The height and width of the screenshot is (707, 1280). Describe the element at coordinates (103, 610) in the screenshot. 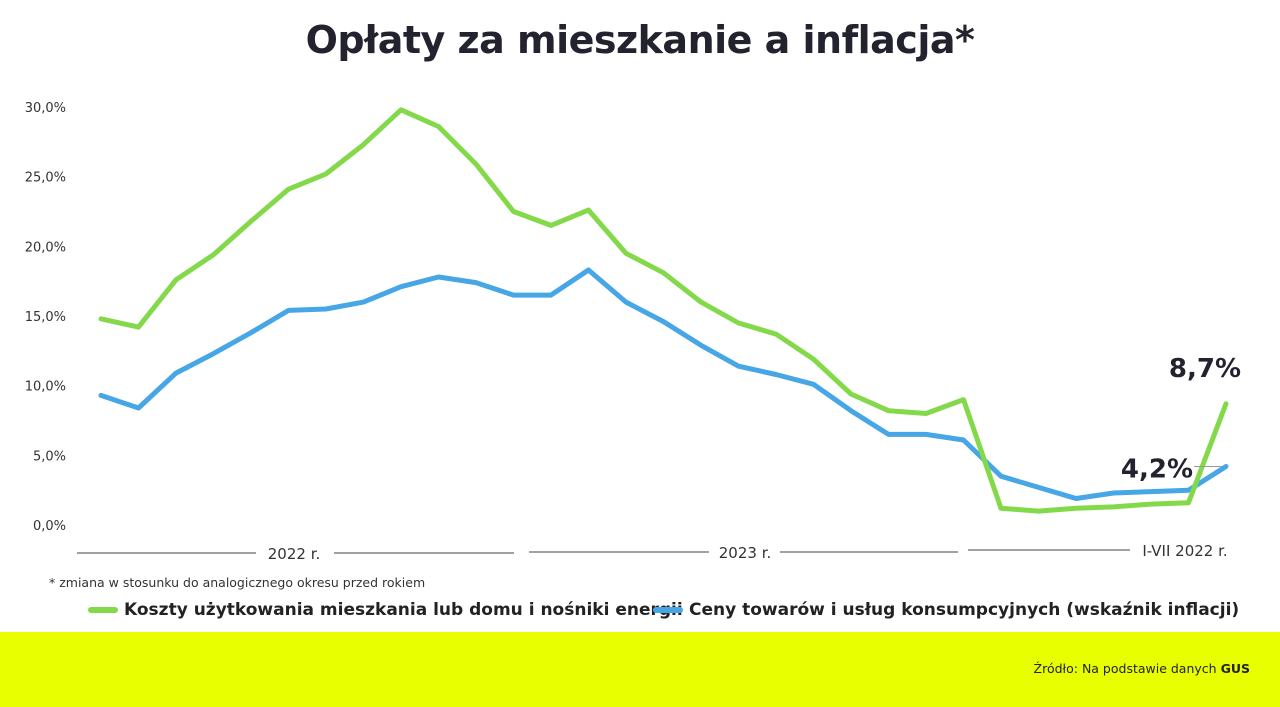

I see `legend-swatch-green` at that location.